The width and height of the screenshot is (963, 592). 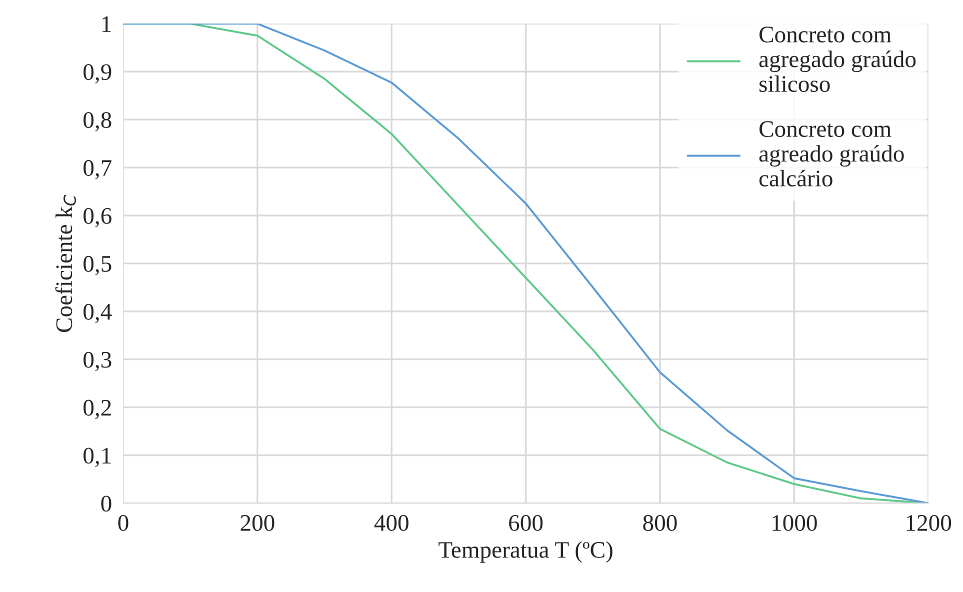 What do you see at coordinates (837, 59) in the screenshot?
I see `legend-label: Concreto com agregado graúdo silicoso` at bounding box center [837, 59].